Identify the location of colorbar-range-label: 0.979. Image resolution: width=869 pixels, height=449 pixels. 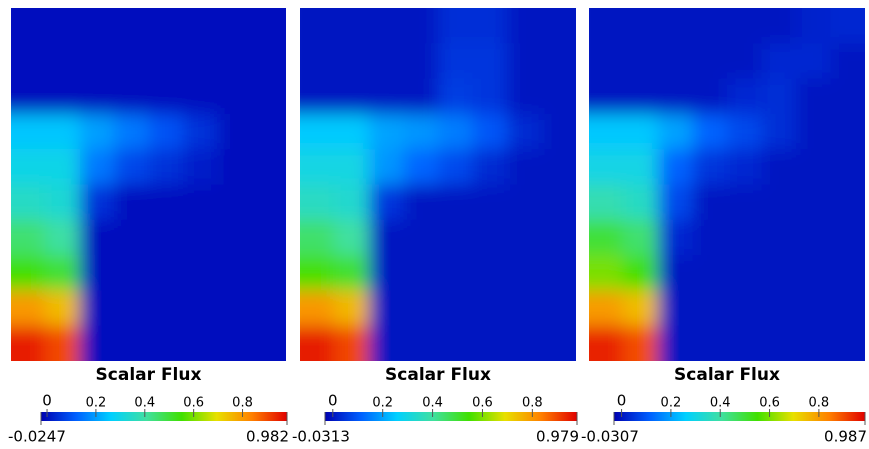
(557, 437).